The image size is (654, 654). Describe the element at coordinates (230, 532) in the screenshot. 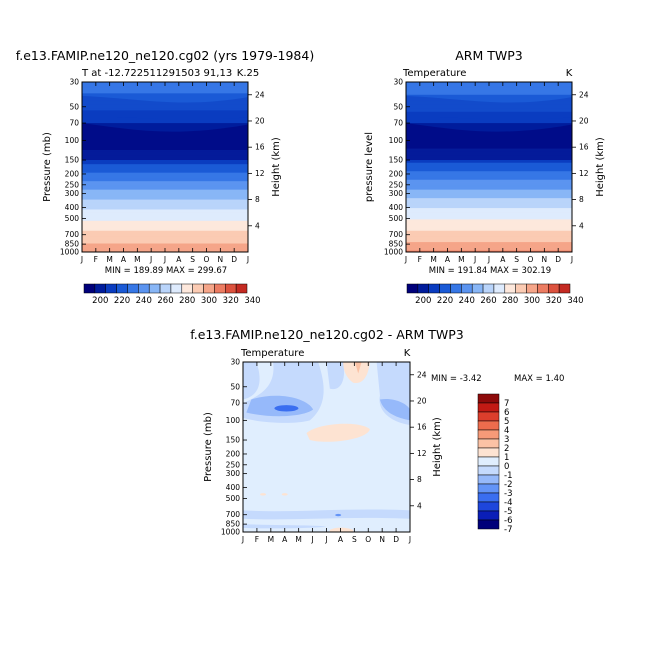

I see `pressure-tick-label: 1000` at that location.